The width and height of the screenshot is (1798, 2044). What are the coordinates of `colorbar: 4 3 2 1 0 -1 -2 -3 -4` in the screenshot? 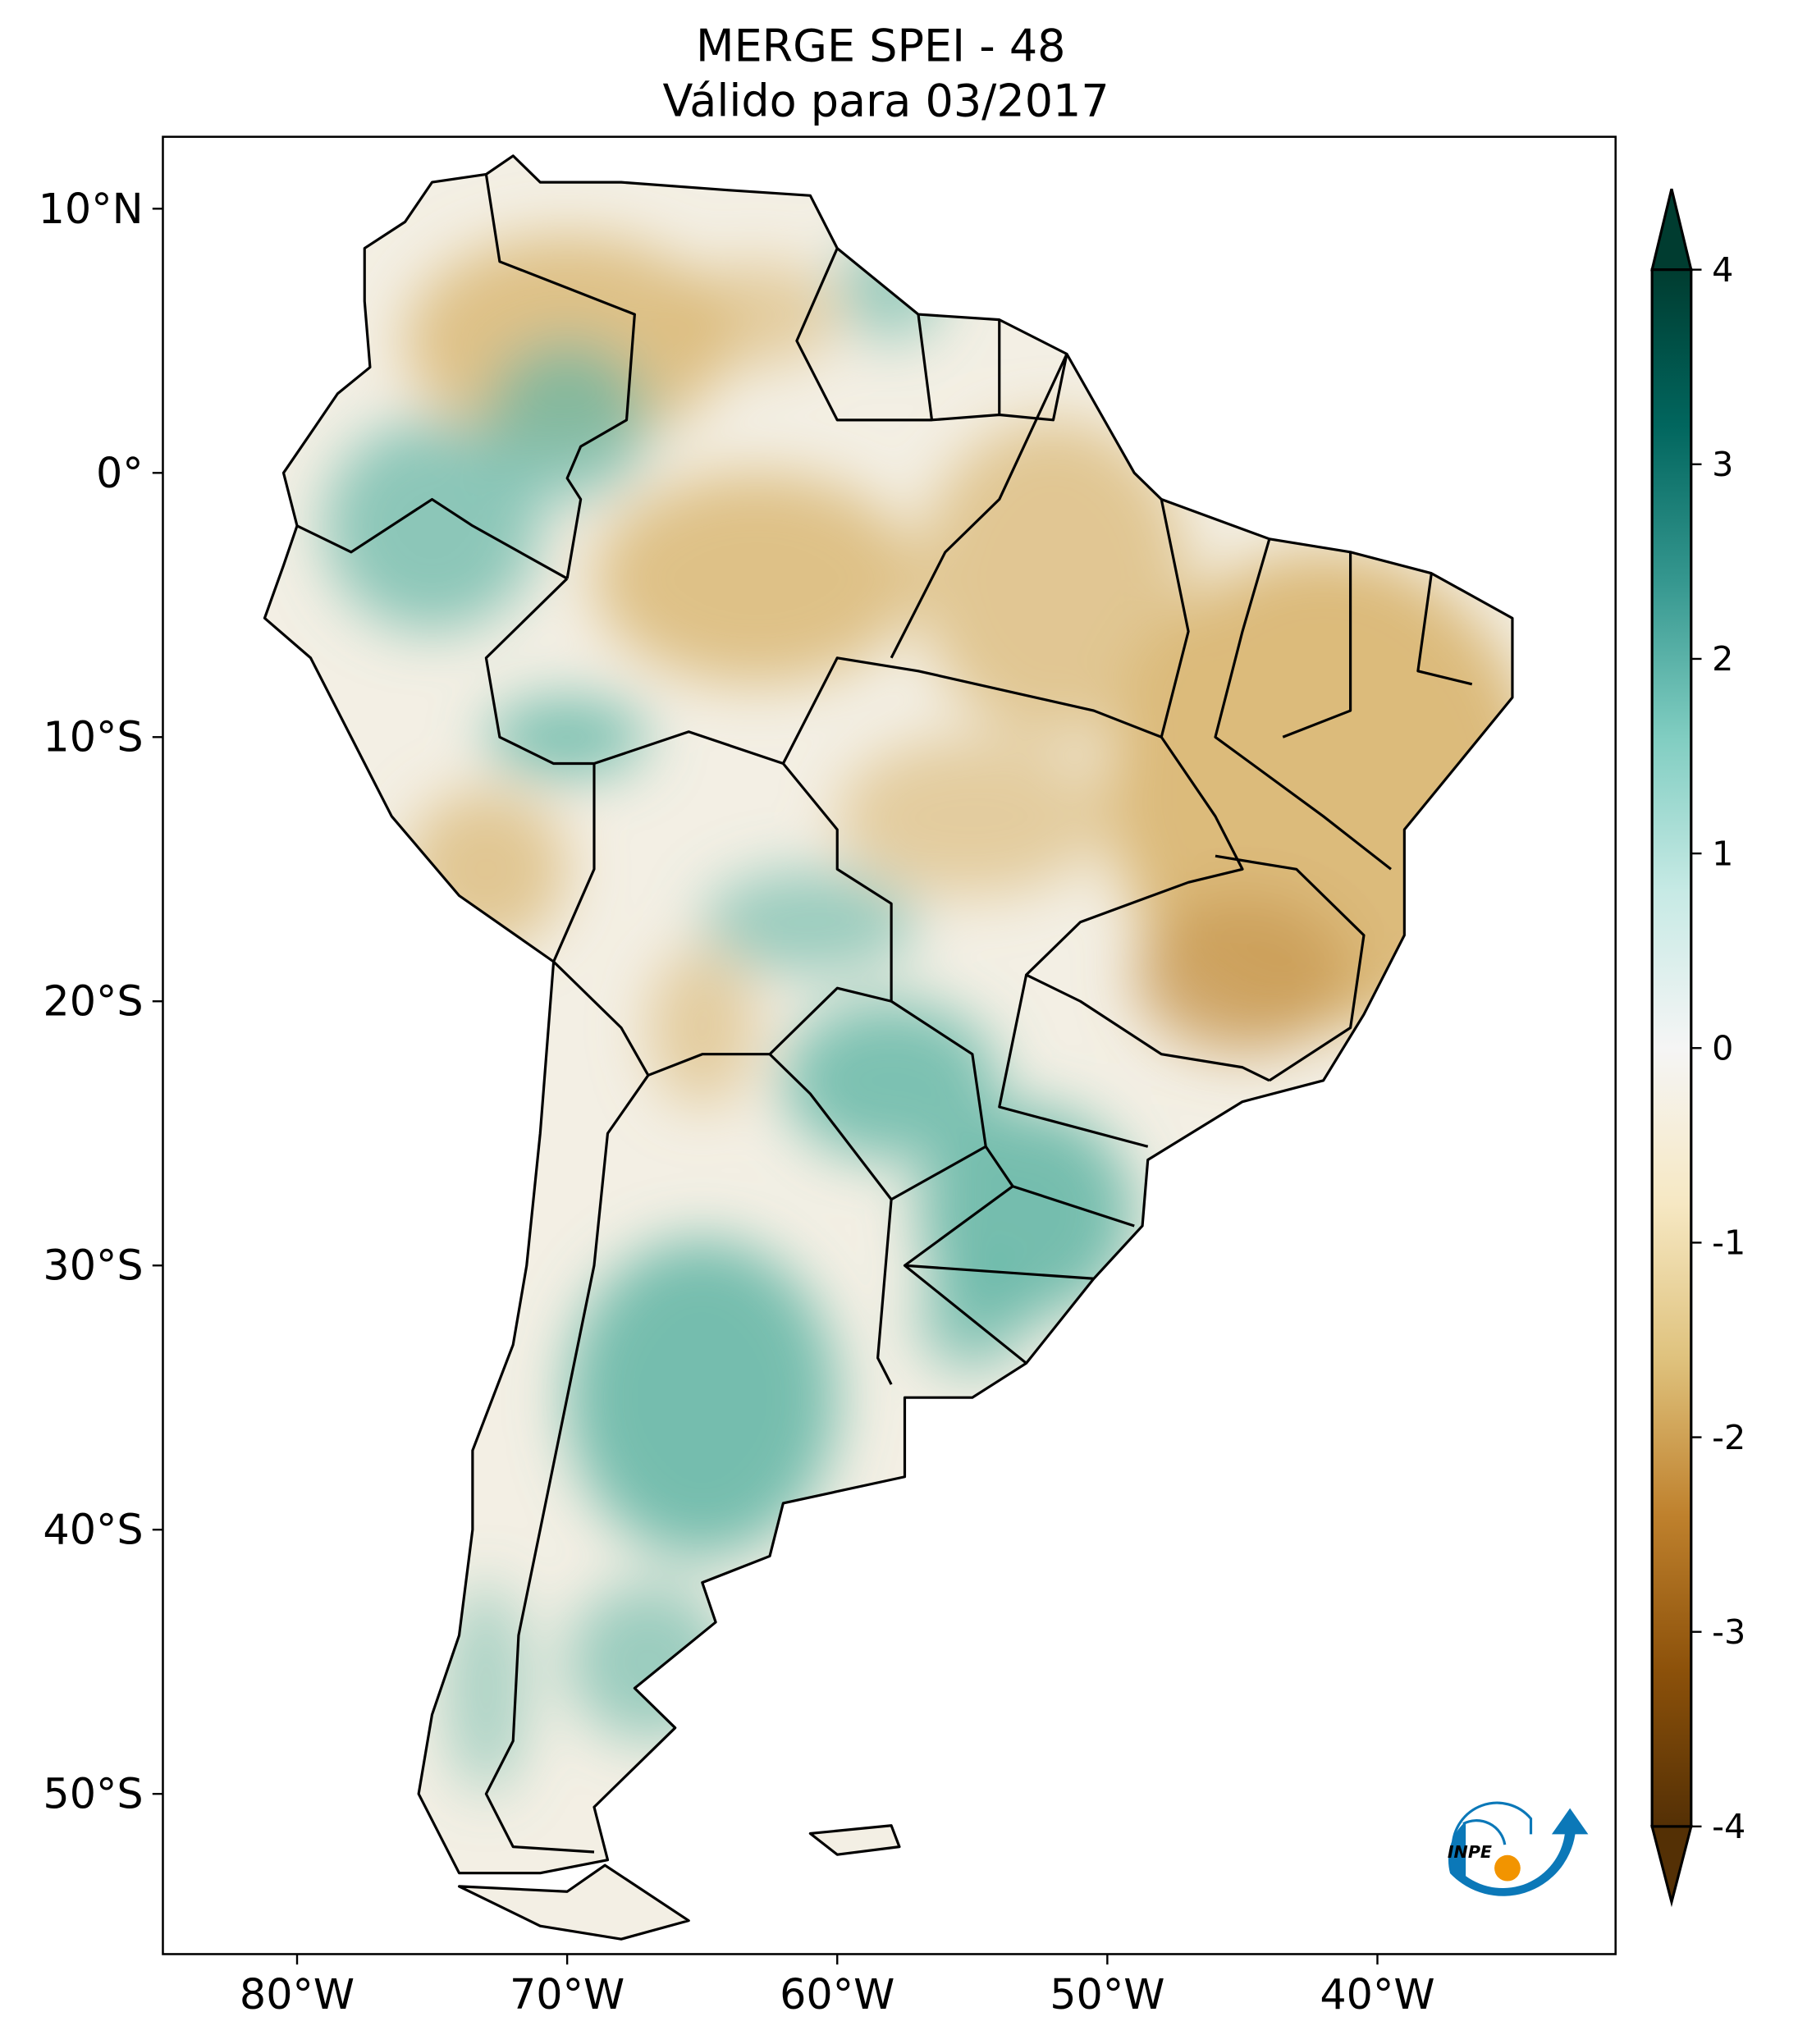 It's located at (1697, 1048).